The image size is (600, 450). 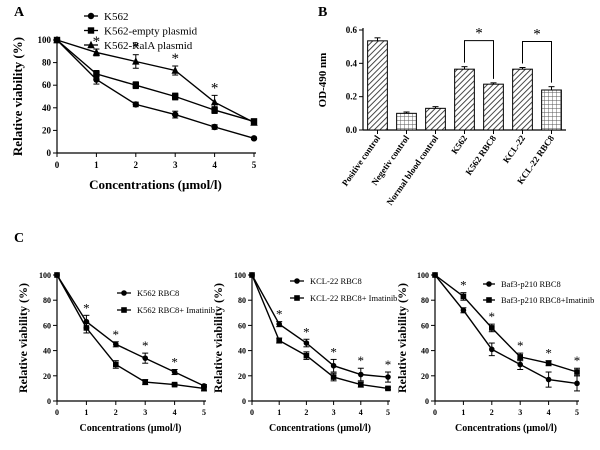 What do you see at coordinates (352, 97) in the screenshot?
I see `y-tick-label: 0.2` at bounding box center [352, 97].